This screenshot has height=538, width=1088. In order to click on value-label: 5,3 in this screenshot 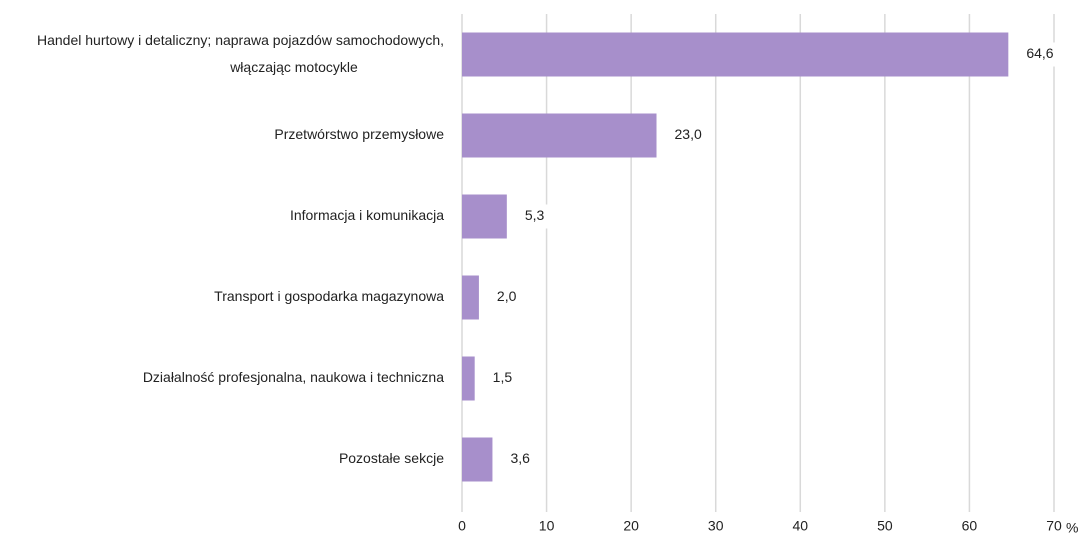, I will do `click(535, 215)`.